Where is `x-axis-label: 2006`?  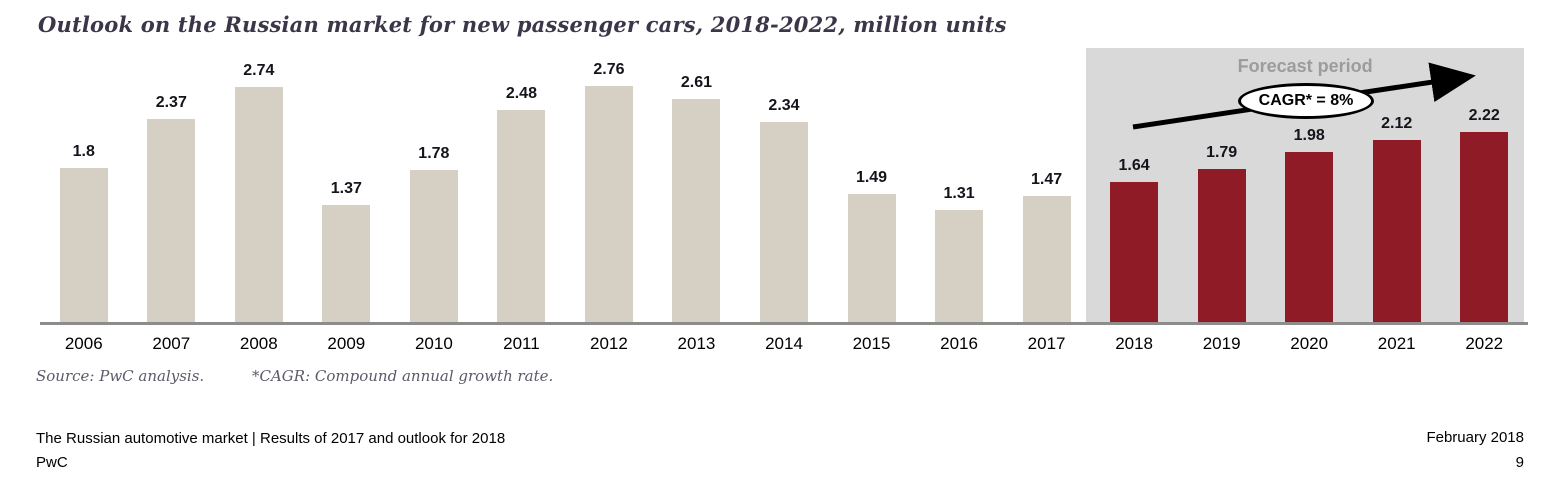 x-axis-label: 2006 is located at coordinates (83, 343).